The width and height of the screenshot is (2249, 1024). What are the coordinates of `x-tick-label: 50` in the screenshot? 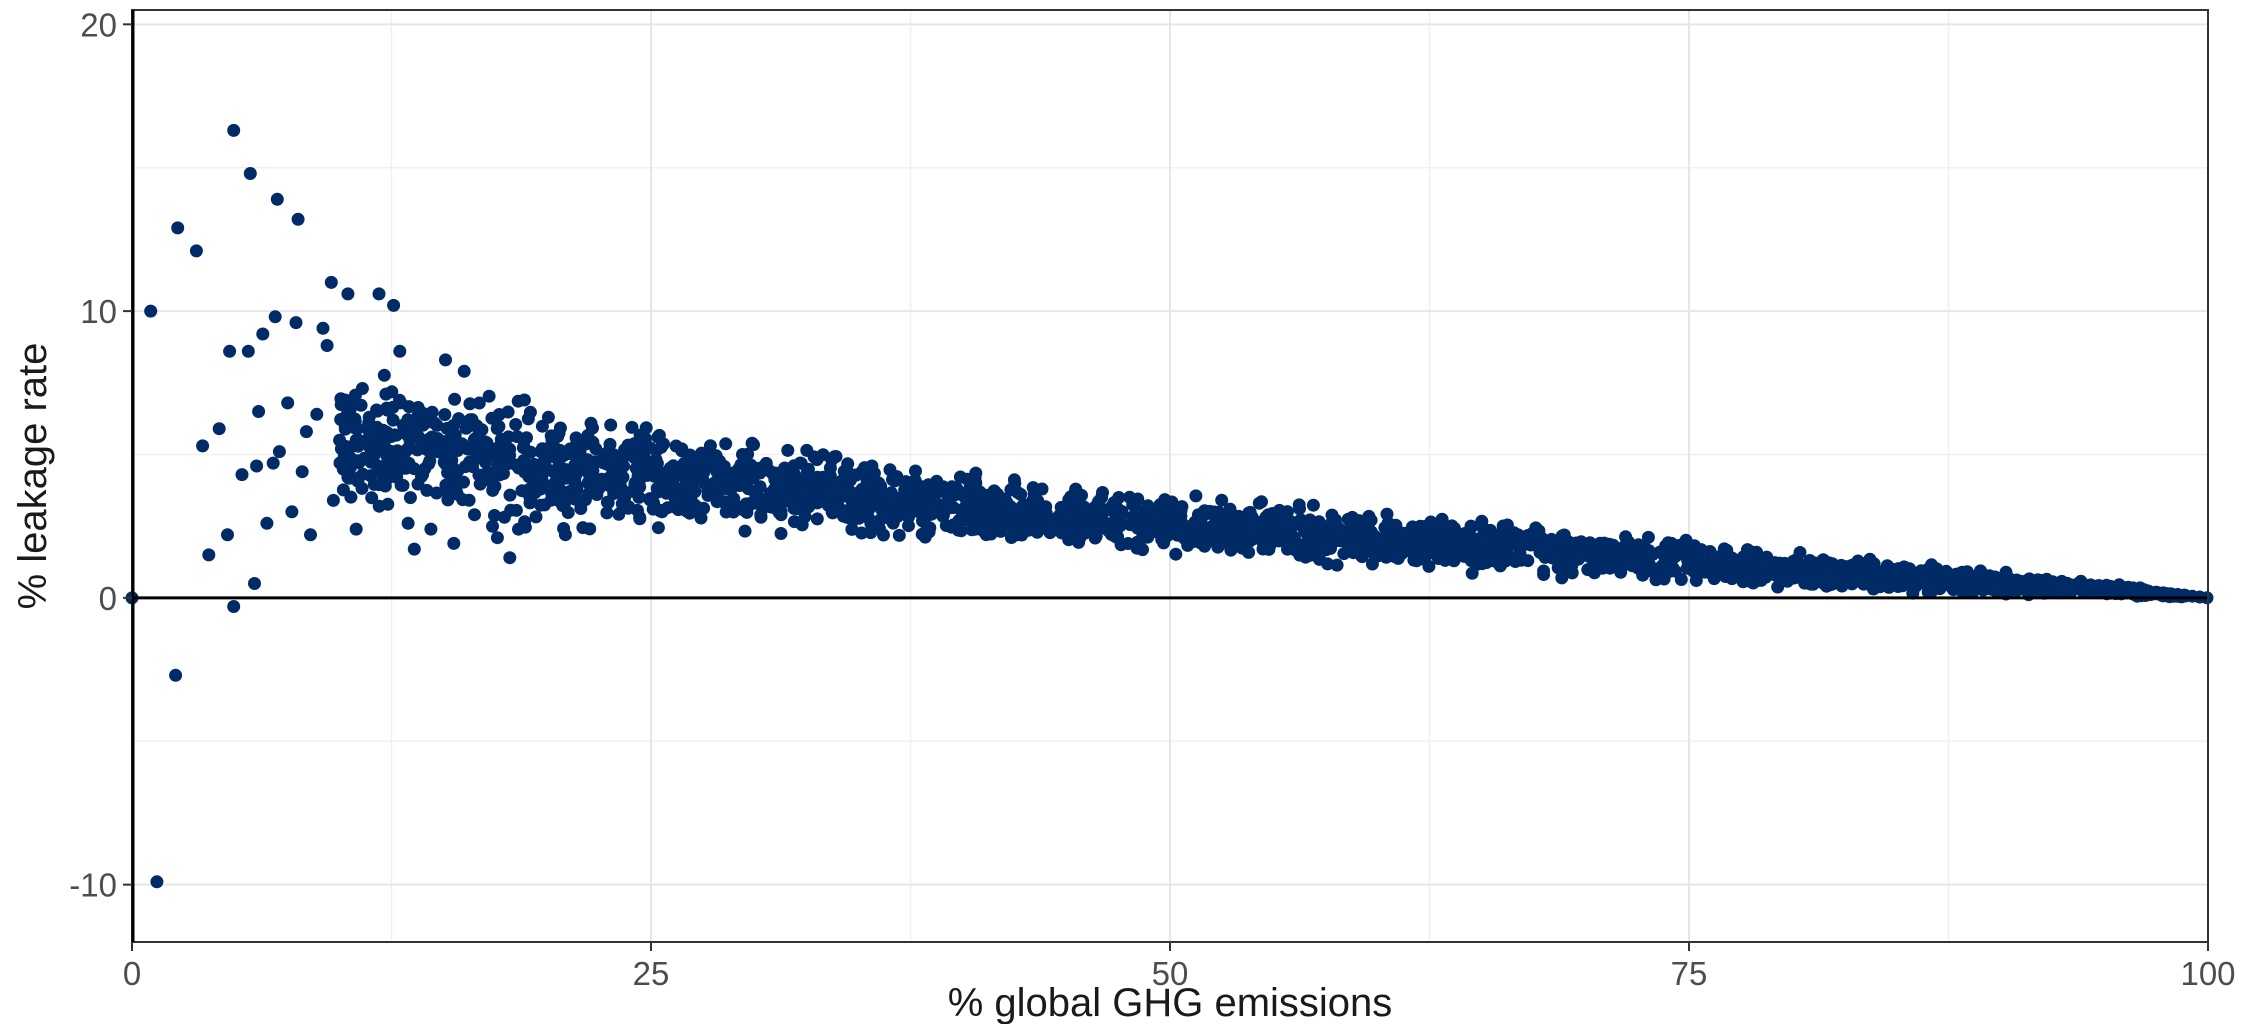 It's located at (1170, 973).